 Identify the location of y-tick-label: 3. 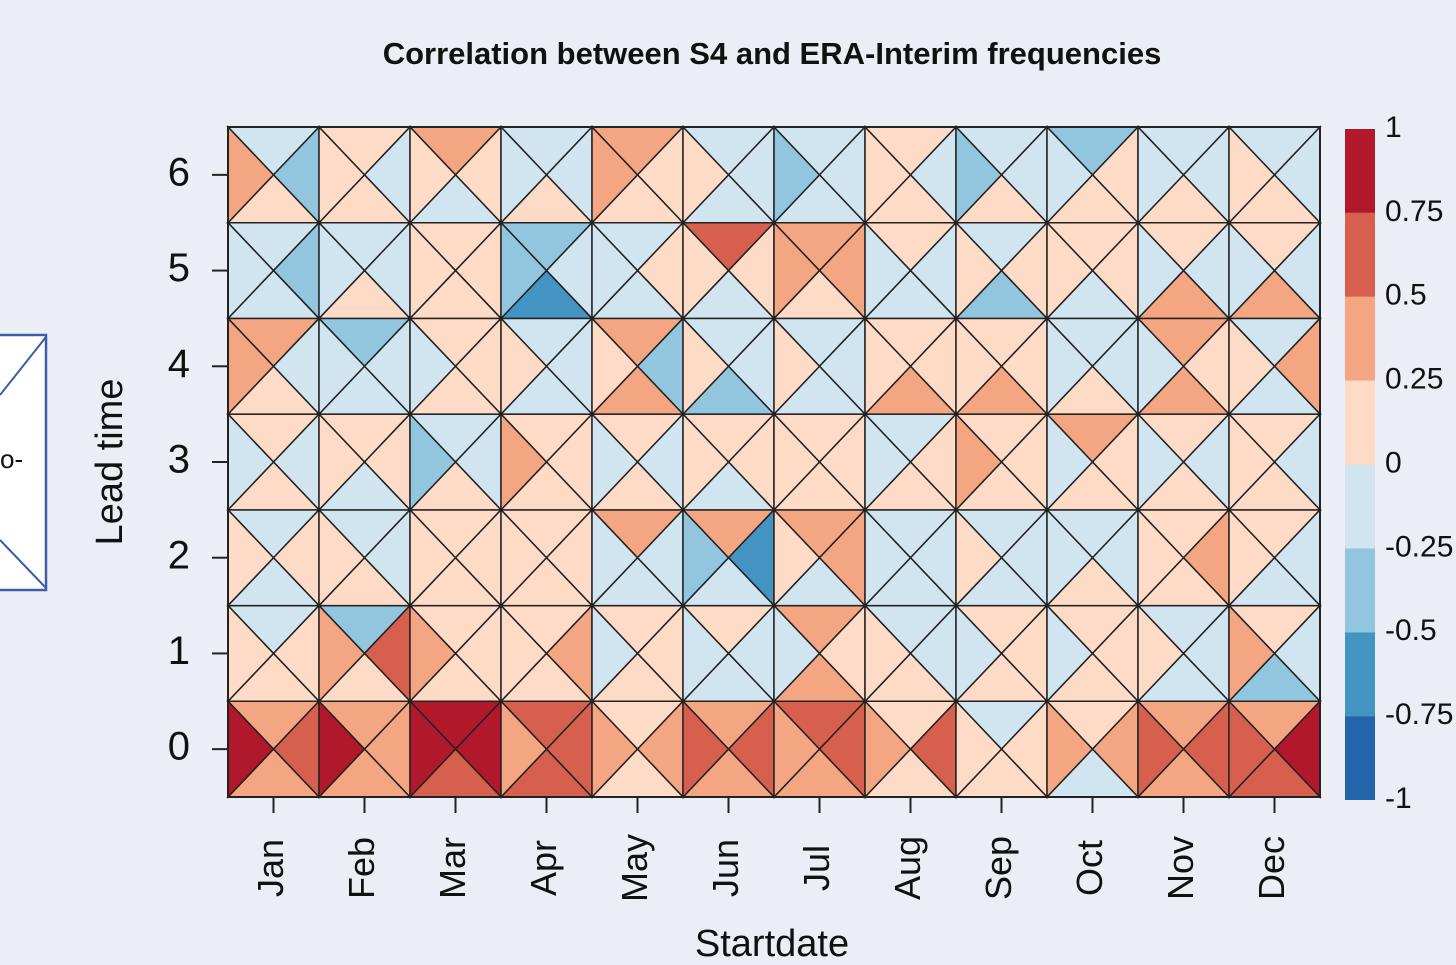
(179, 460).